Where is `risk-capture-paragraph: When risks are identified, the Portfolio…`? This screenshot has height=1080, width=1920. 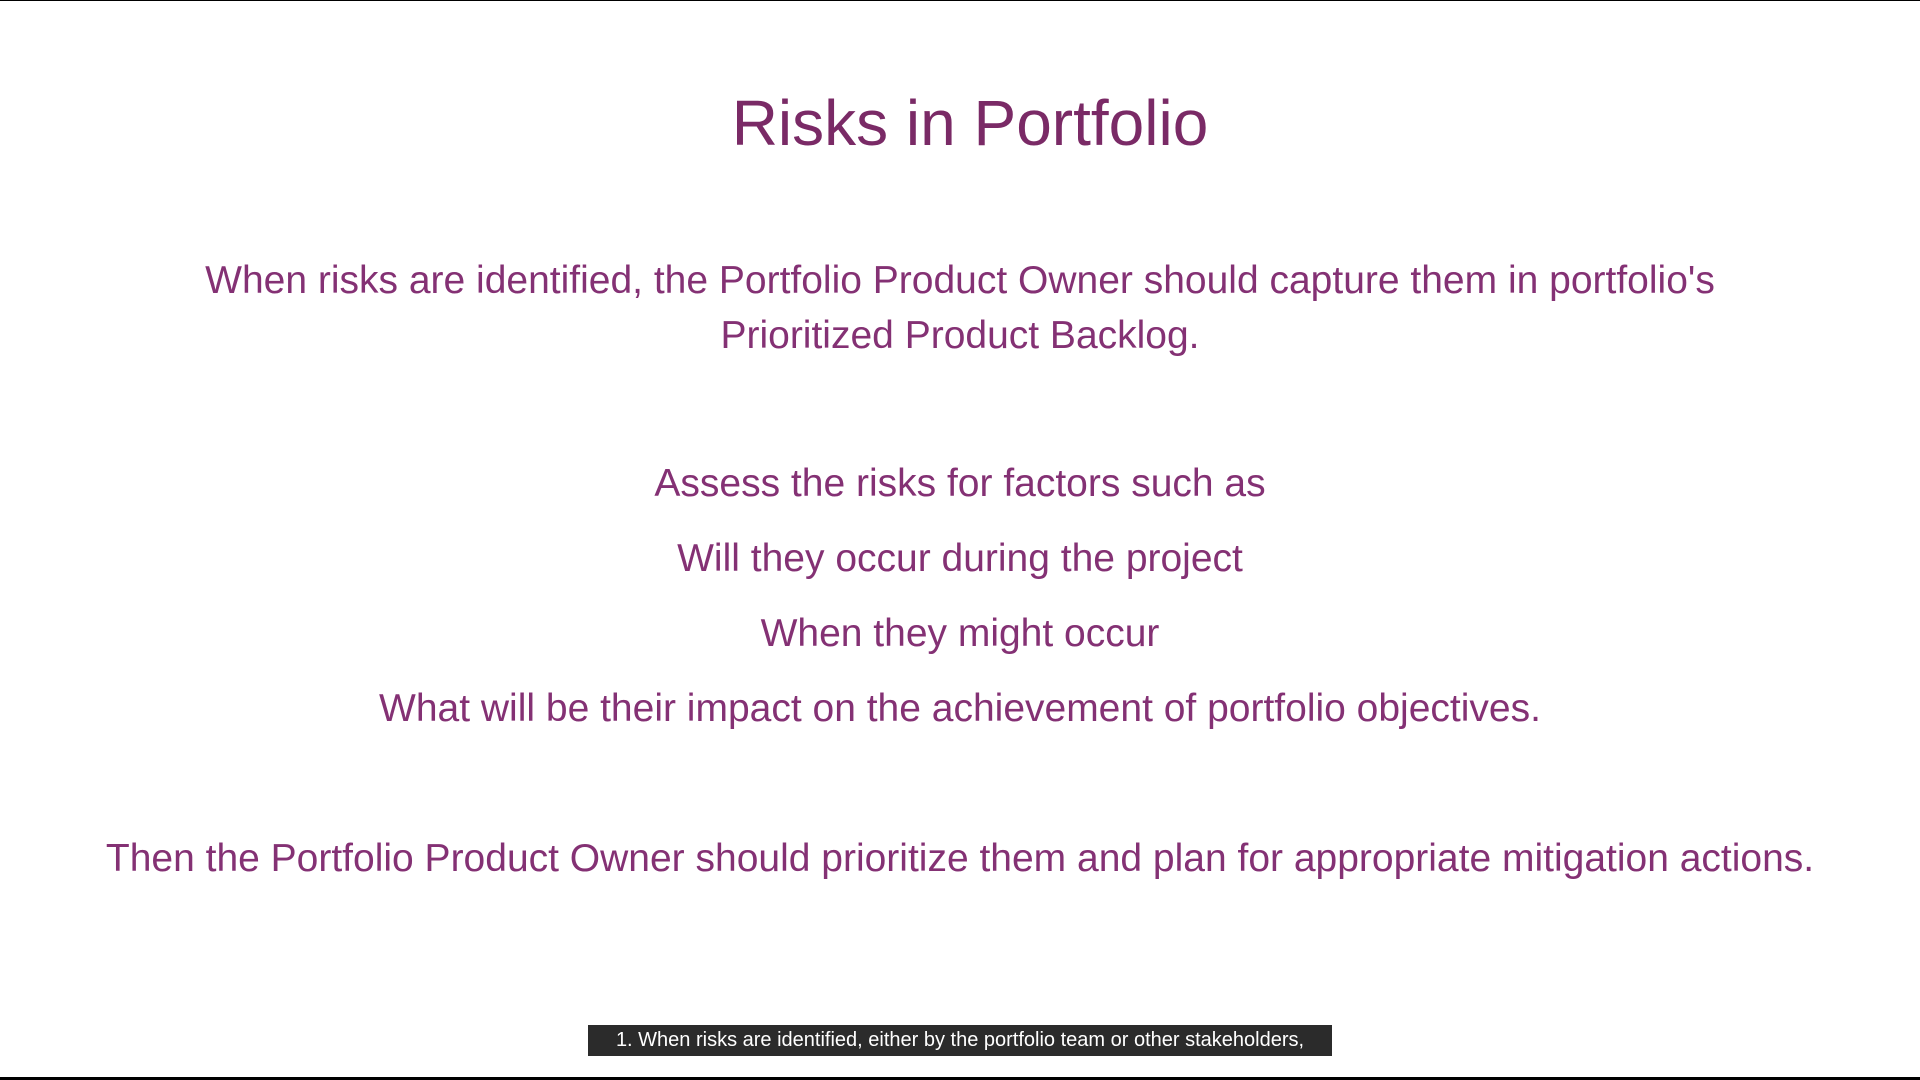
risk-capture-paragraph: When risks are identified, the Portfolio… is located at coordinates (960, 308).